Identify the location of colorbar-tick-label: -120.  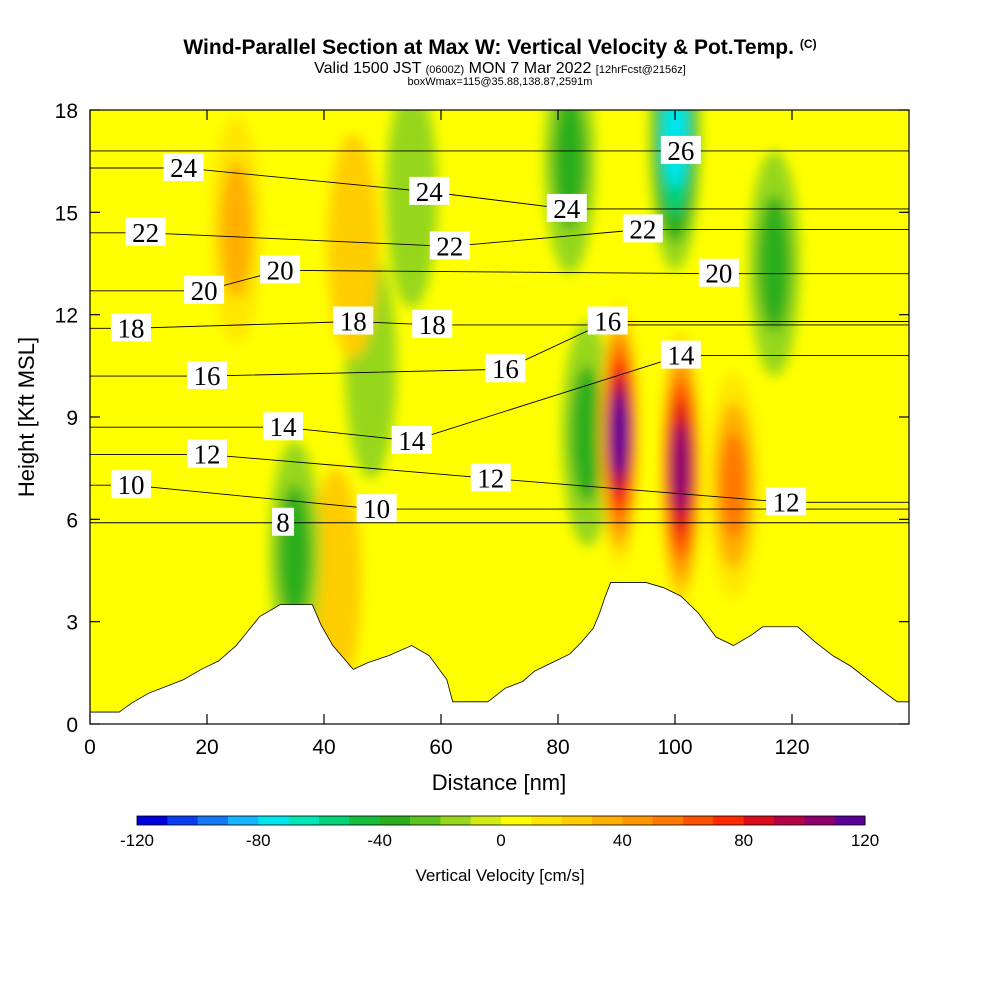
(137, 840).